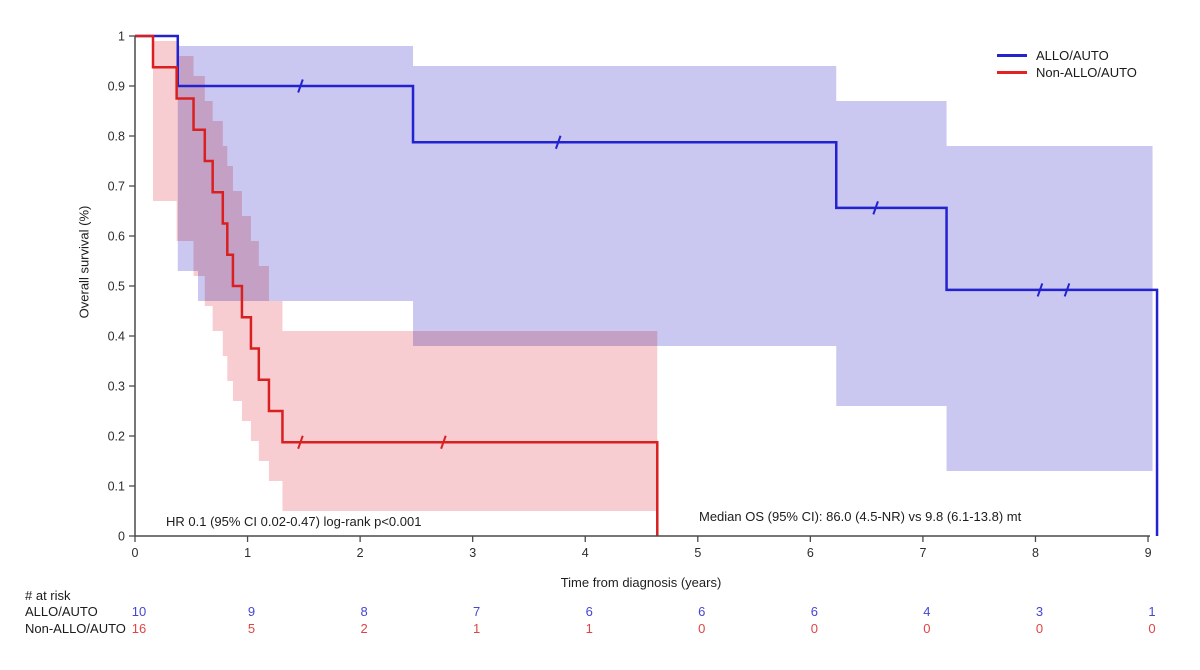  I want to click on x-axis-label: Time from diagnosis (years), so click(641, 582).